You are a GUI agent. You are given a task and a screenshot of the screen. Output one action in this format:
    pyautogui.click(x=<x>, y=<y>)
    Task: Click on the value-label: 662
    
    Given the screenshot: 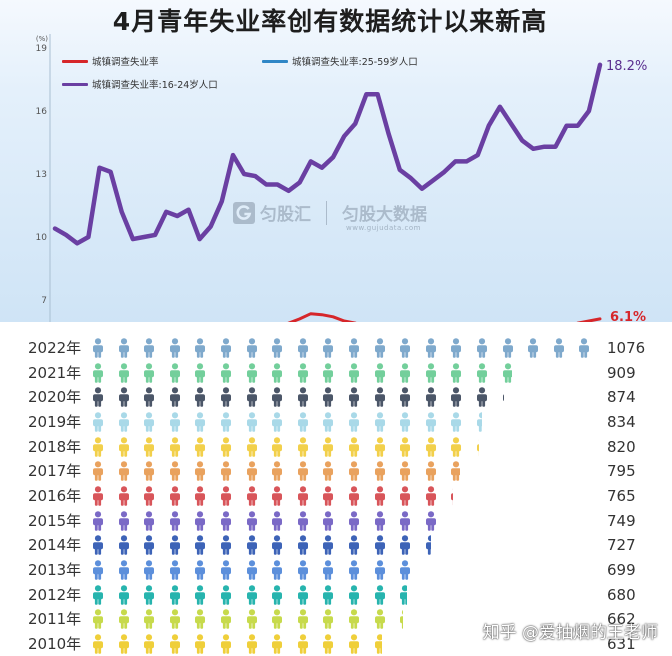 What is the action you would take?
    pyautogui.click(x=621, y=619)
    